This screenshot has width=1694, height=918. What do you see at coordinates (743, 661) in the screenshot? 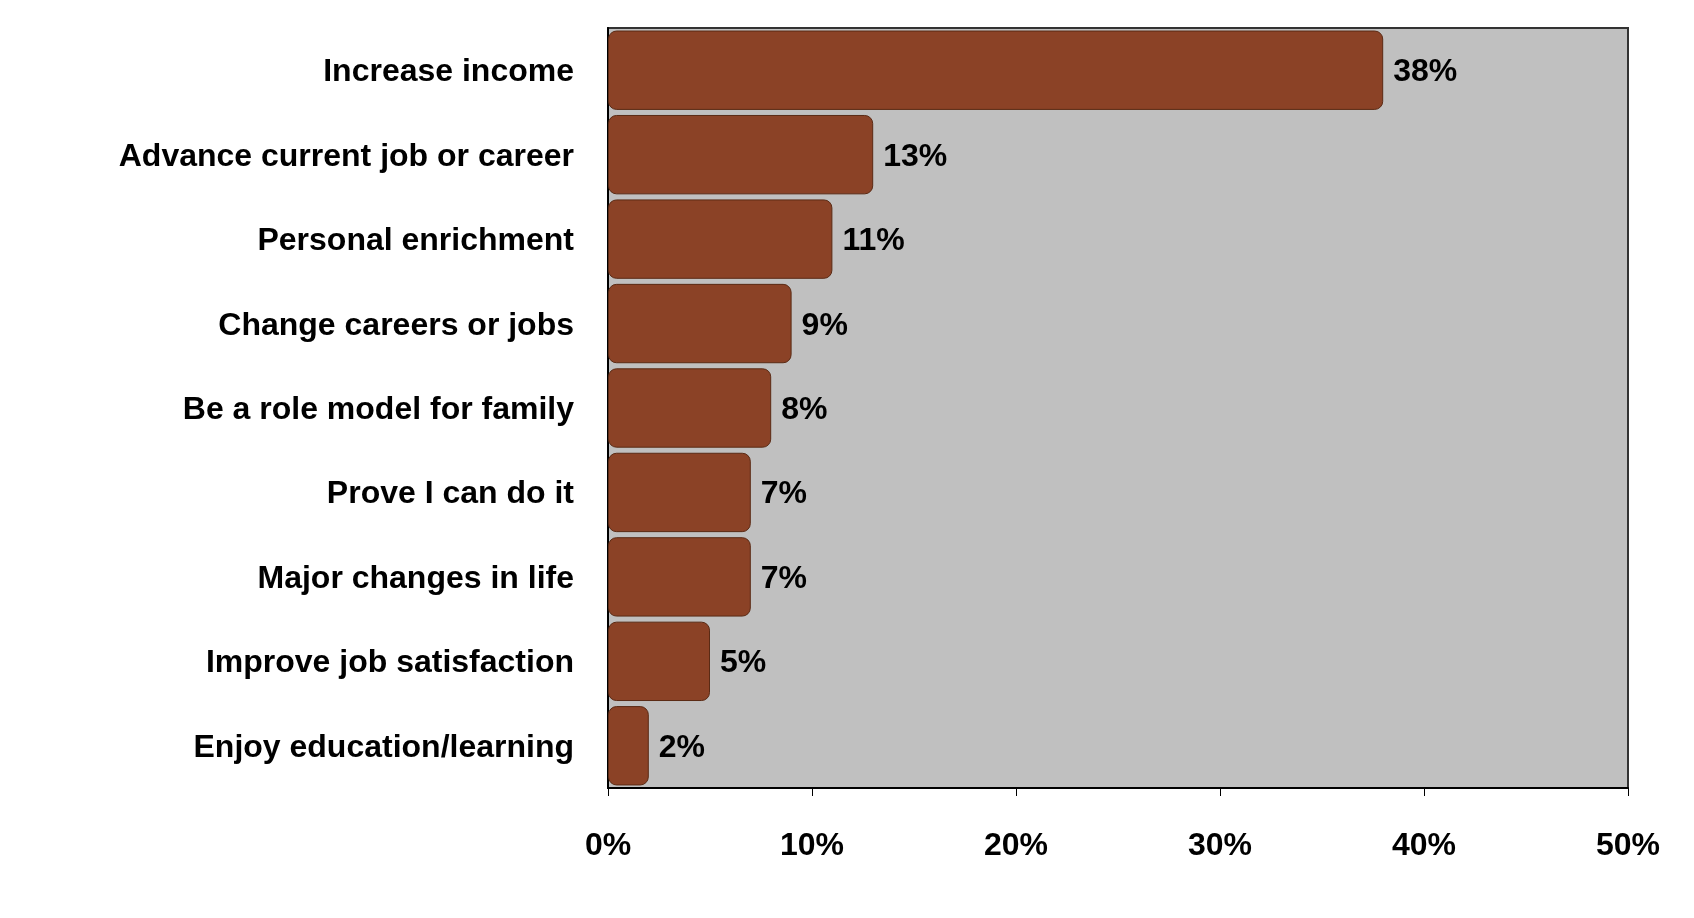
I see `data-label: 5%` at bounding box center [743, 661].